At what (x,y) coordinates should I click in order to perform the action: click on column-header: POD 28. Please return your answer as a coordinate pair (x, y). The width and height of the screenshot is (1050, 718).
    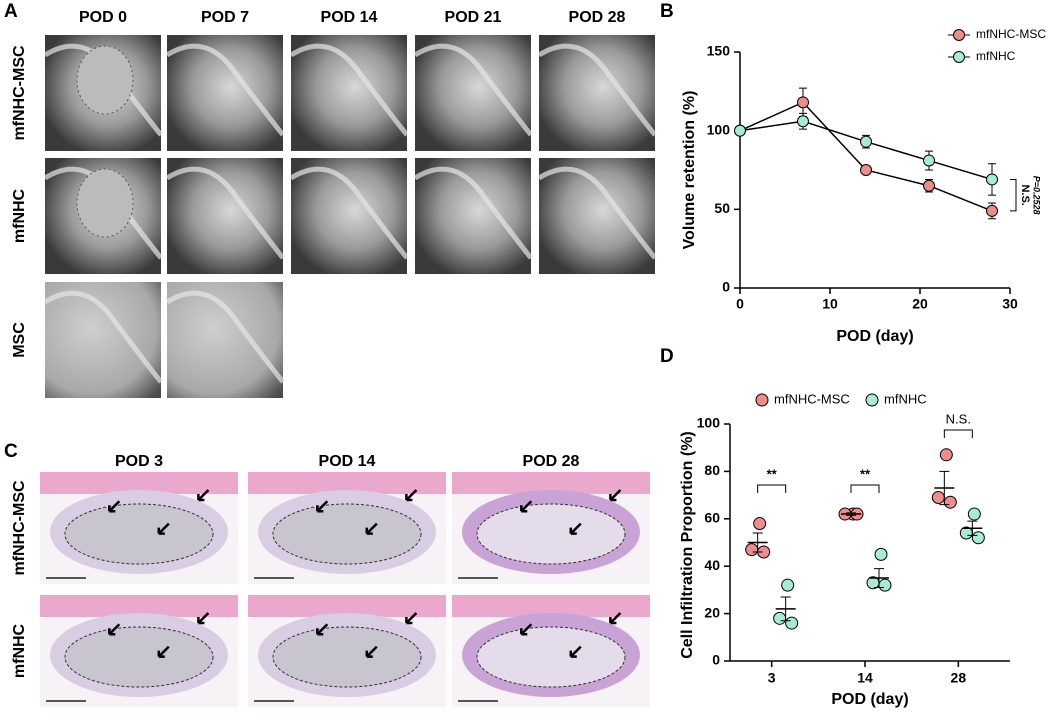
    Looking at the image, I should click on (551, 461).